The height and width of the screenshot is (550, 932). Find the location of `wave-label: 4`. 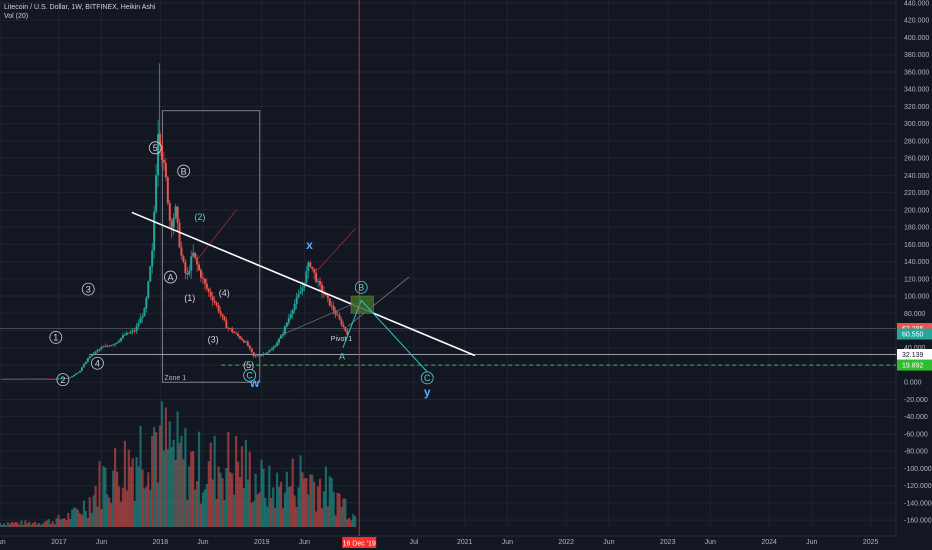

wave-label: 4 is located at coordinates (97, 363).